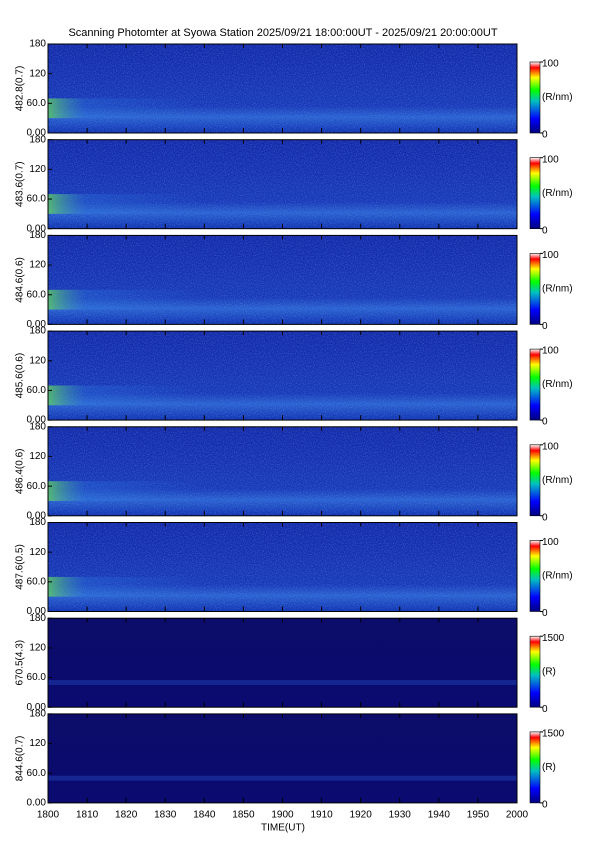  I want to click on x-tick-label: 1820, so click(126, 815).